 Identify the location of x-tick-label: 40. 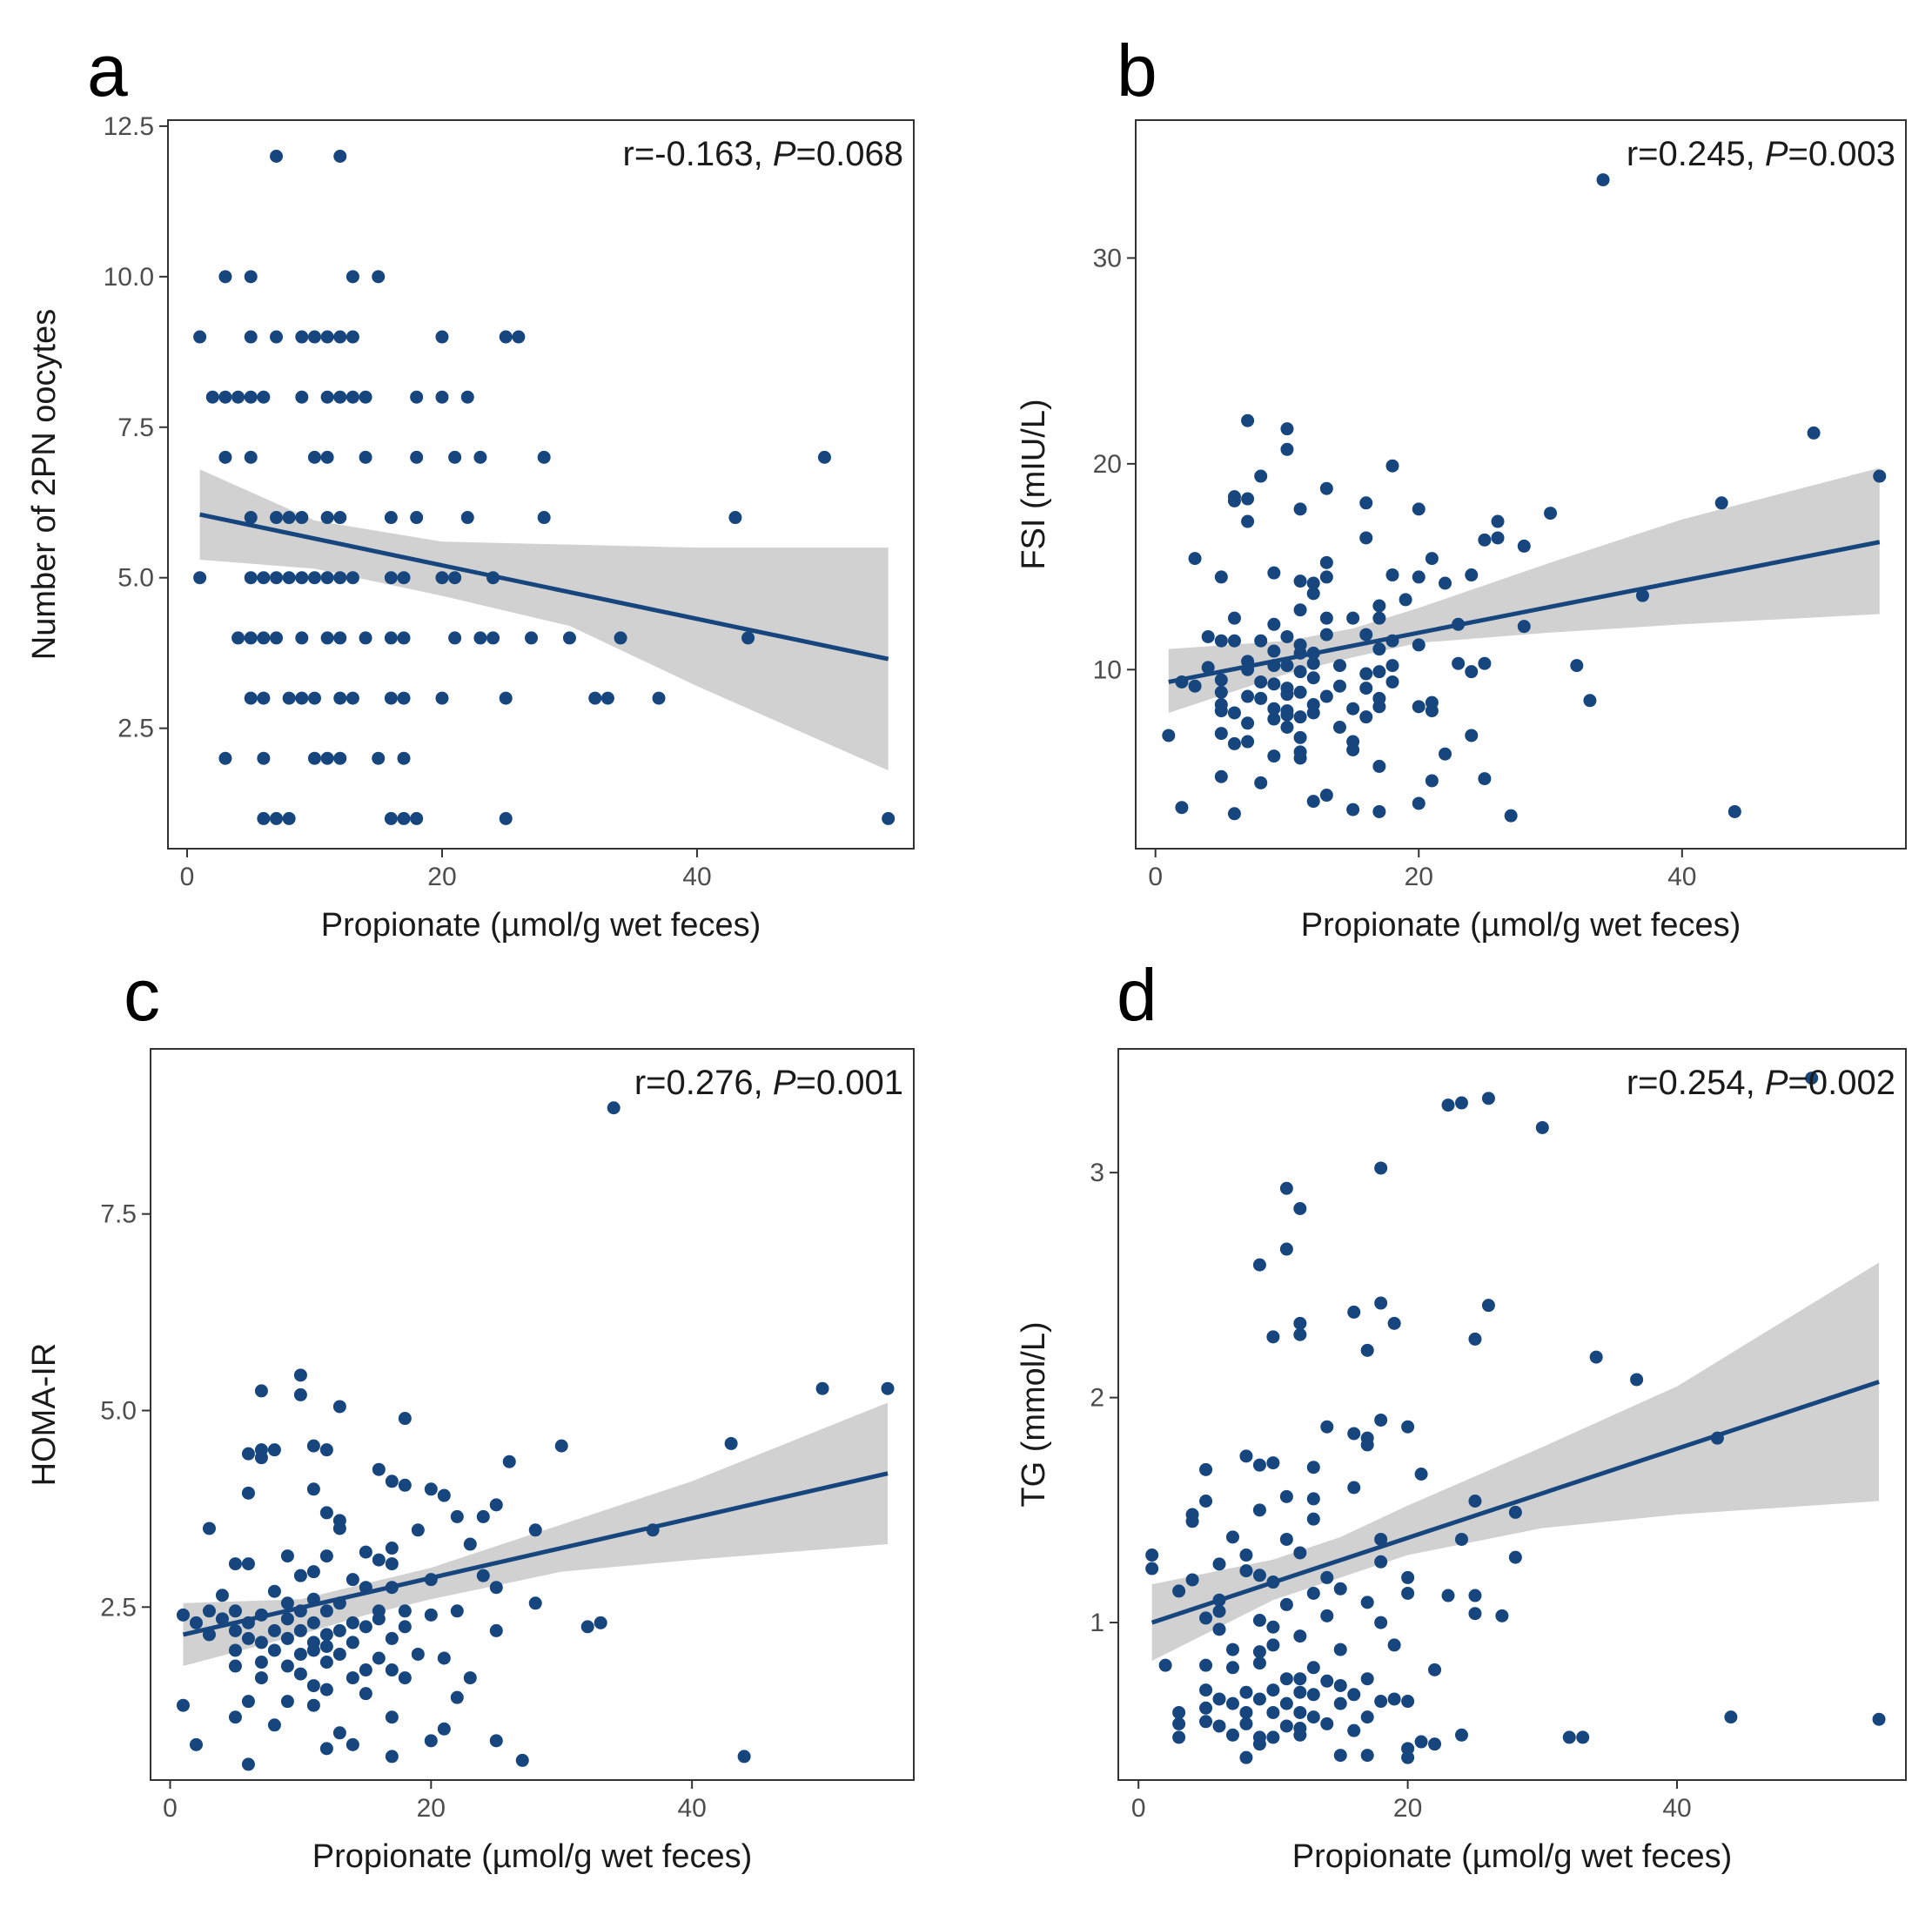
(696, 877).